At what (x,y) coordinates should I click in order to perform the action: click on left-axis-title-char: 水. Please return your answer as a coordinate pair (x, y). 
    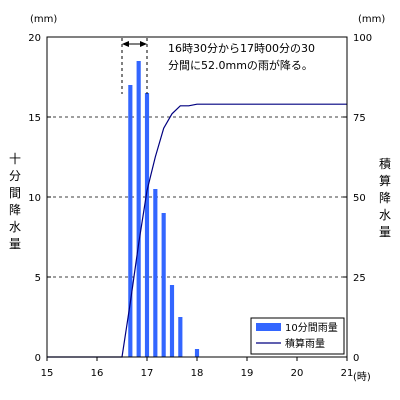
    Looking at the image, I should click on (15, 227).